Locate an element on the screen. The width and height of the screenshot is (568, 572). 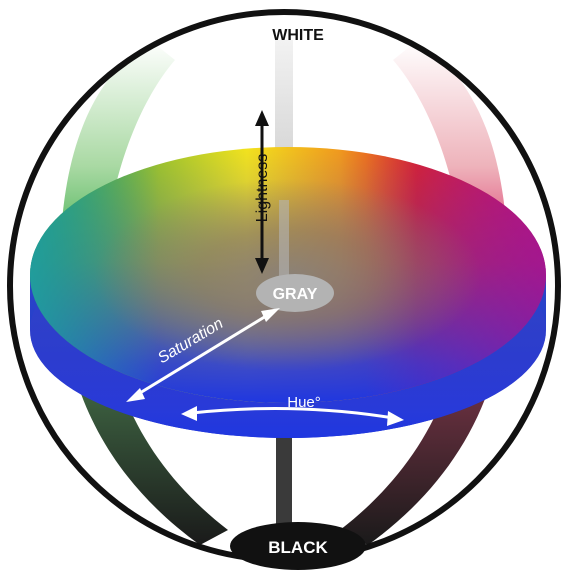
white-label: WHITE is located at coordinates (298, 35).